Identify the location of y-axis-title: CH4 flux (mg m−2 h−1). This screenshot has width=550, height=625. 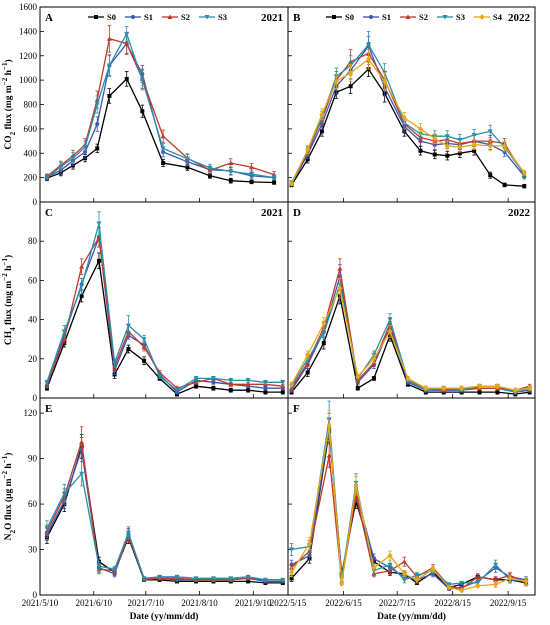
(9, 300).